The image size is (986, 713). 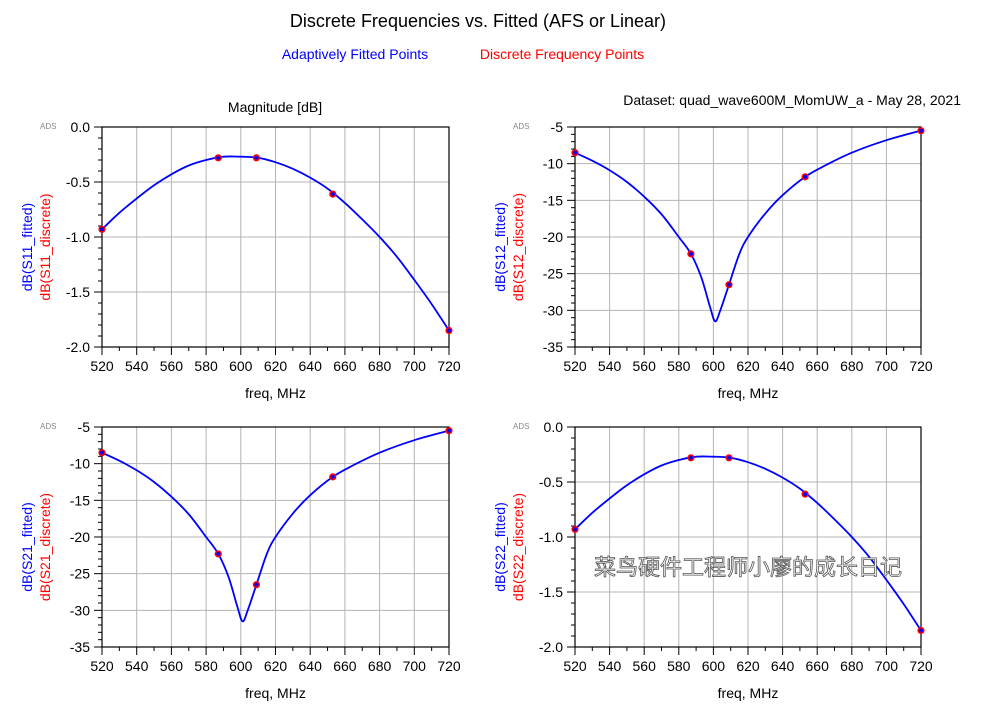 What do you see at coordinates (45, 246) in the screenshot?
I see `y-axis-label-discrete: dB(S11_discrete)` at bounding box center [45, 246].